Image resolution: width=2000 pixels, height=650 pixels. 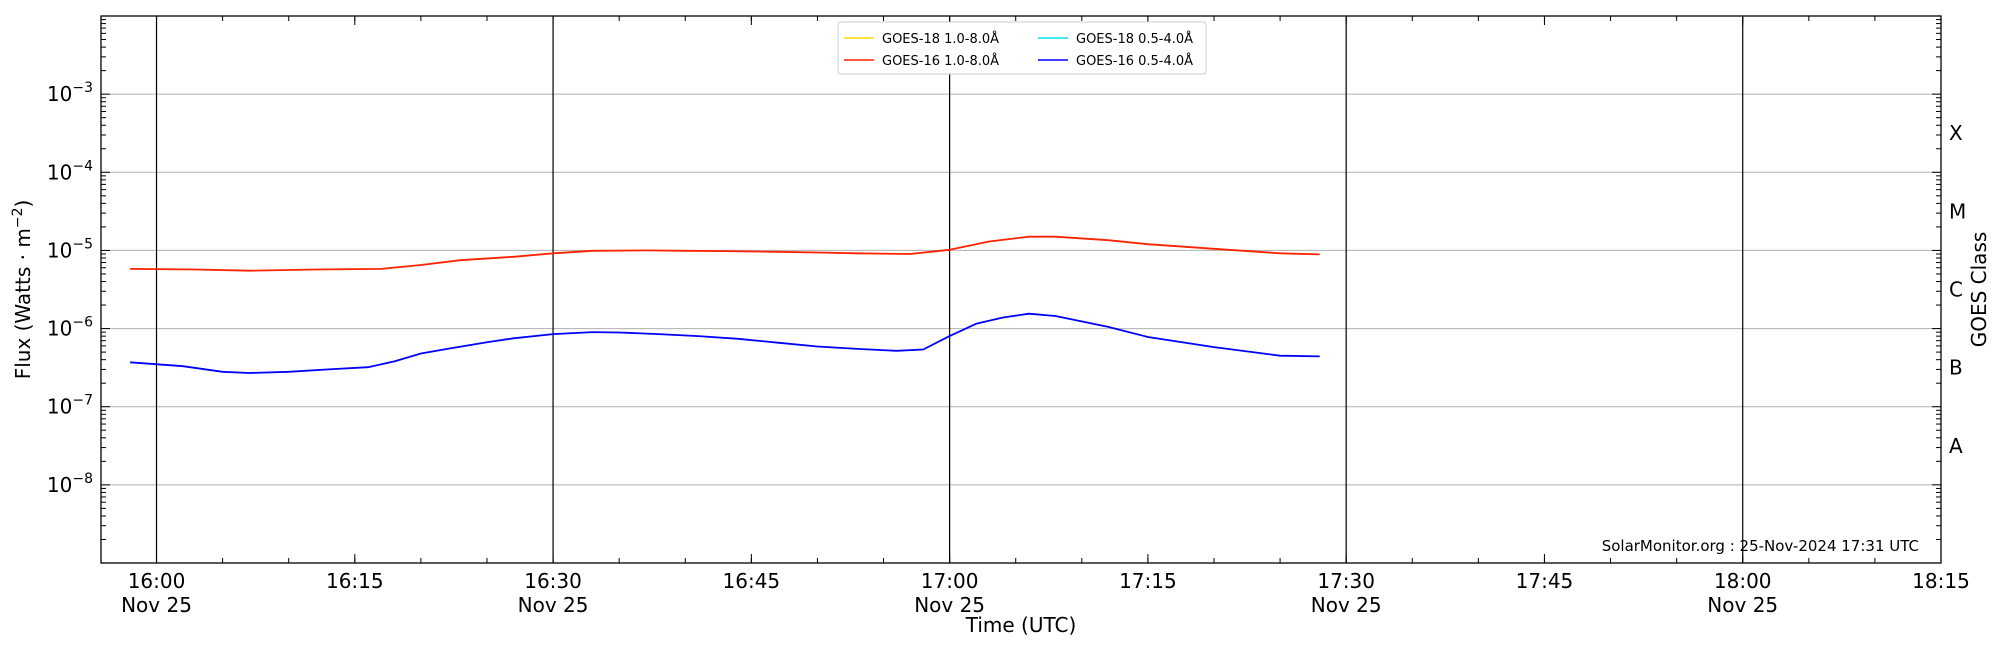 I want to click on y-tick-label: 10⁻⁵, so click(x=70, y=249).